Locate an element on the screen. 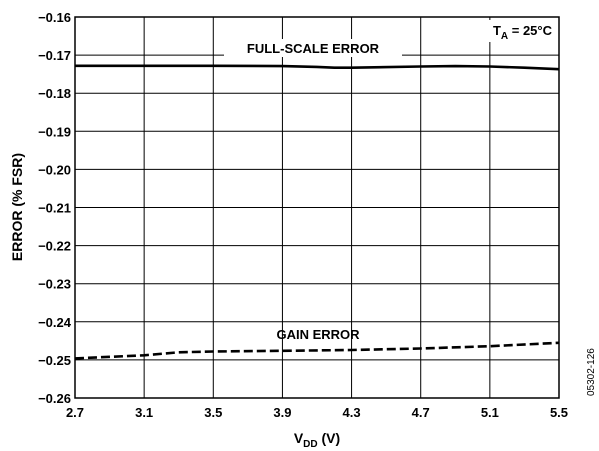 This screenshot has height=451, width=599. figure-id: 05302-126 is located at coordinates (591, 372).